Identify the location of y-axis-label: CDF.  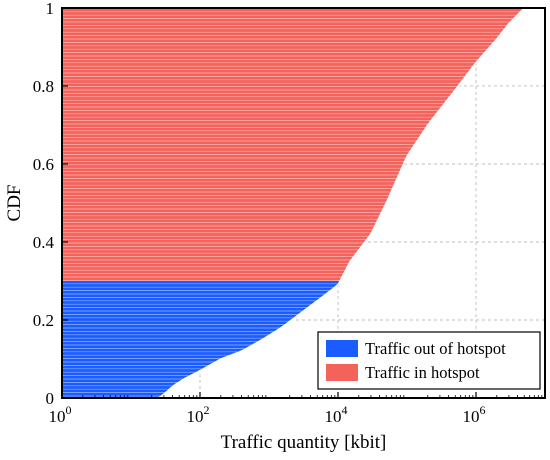
(14, 203).